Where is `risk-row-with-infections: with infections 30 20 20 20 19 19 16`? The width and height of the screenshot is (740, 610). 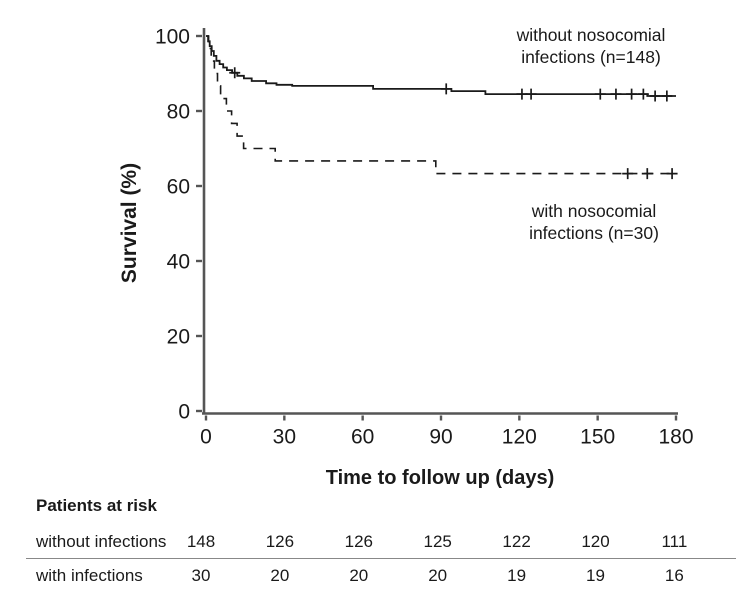 risk-row-with-infections: with infections 30 20 20 20 19 19 16 is located at coordinates (370, 577).